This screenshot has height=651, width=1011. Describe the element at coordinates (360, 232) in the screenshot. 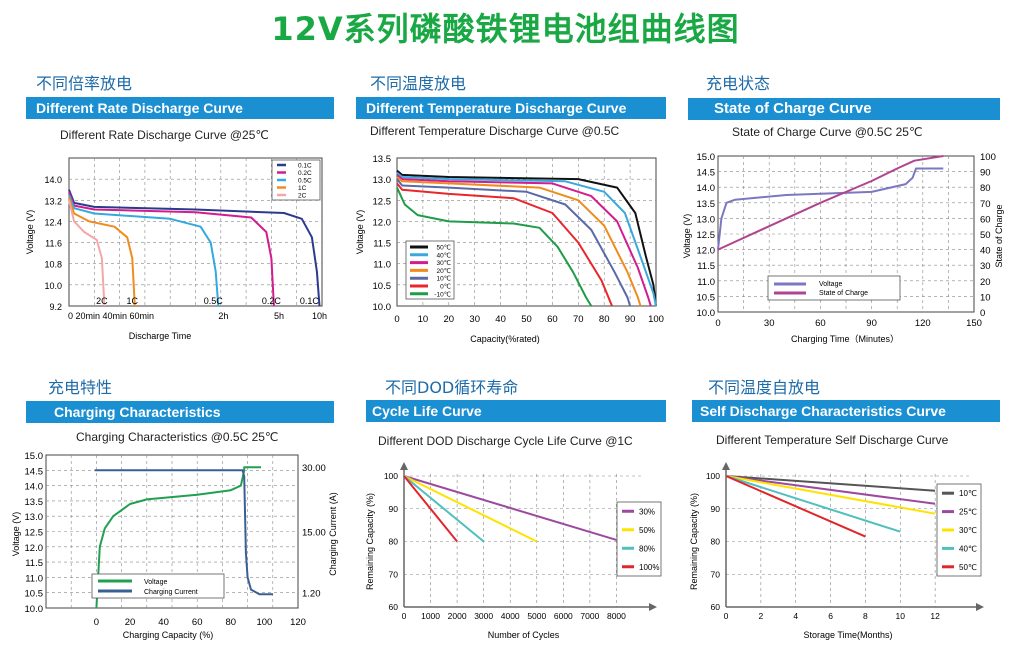

I see `y-axis-label: Voltage (V)` at that location.